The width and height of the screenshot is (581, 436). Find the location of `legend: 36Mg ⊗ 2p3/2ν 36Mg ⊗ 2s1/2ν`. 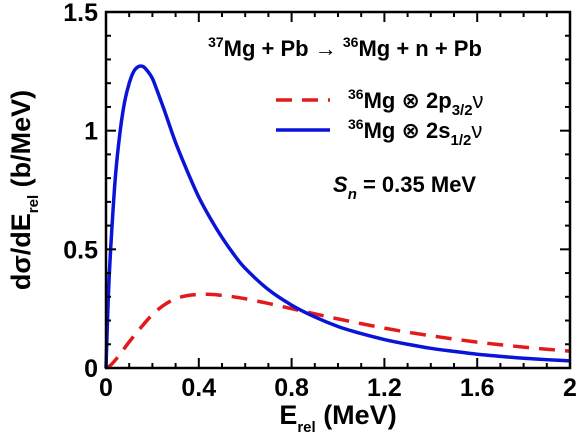

legend: 36Mg ⊗ 2p3/2ν 36Mg ⊗ 2s1/2ν is located at coordinates (380, 117).